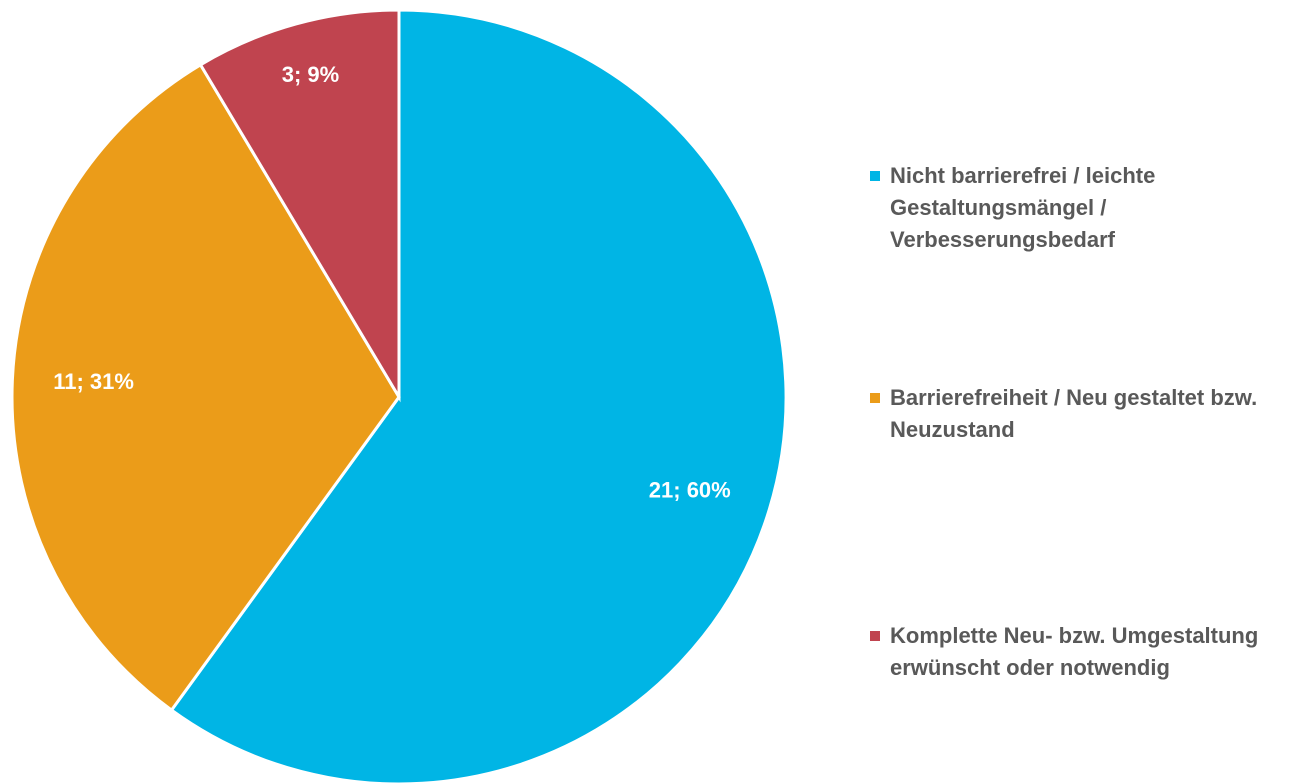  What do you see at coordinates (93, 381) in the screenshot?
I see `slice-label: 11; 31%` at bounding box center [93, 381].